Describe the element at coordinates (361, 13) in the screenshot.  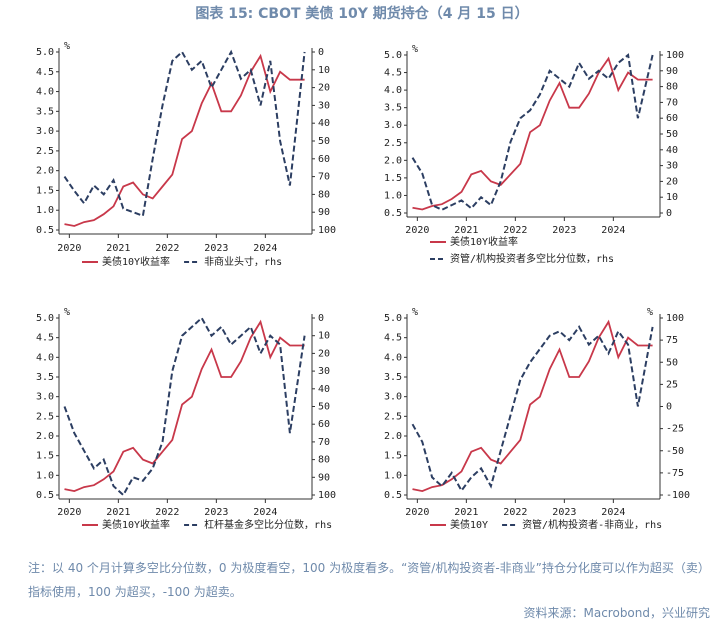
I see `figure-title: 图表 15: CBOT 美债 10Y 期货持仓（4 月 15 日）` at that location.